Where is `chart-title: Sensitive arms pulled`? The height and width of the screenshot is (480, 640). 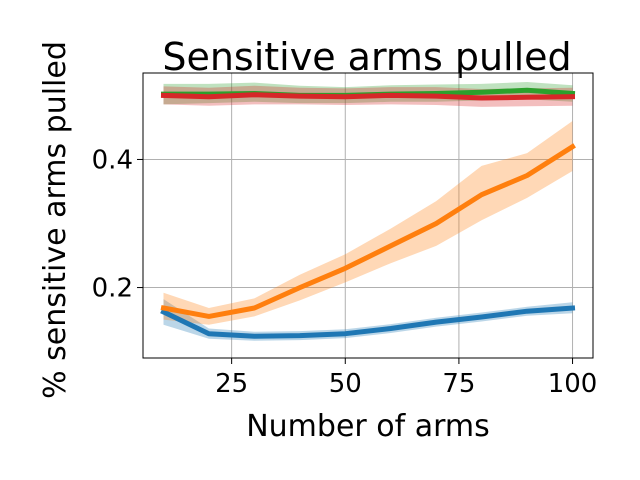
chart-title: Sensitive arms pulled is located at coordinates (366, 57).